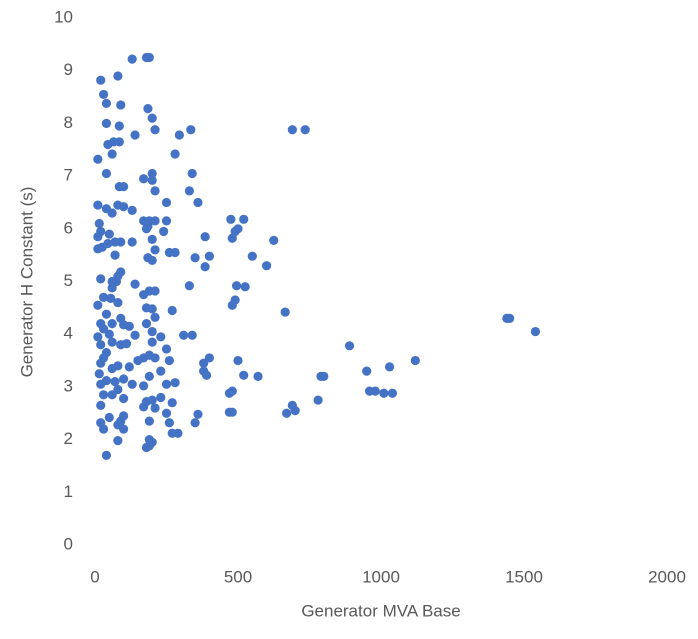 This screenshot has width=698, height=639. I want to click on y-tick-label: 6, so click(68, 227).